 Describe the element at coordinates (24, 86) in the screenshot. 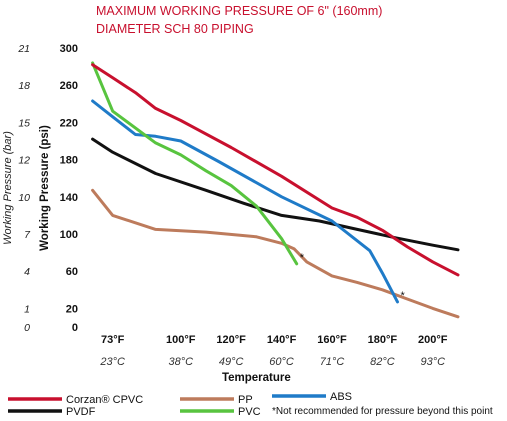

I see `y-tick-bar-label: 18` at that location.